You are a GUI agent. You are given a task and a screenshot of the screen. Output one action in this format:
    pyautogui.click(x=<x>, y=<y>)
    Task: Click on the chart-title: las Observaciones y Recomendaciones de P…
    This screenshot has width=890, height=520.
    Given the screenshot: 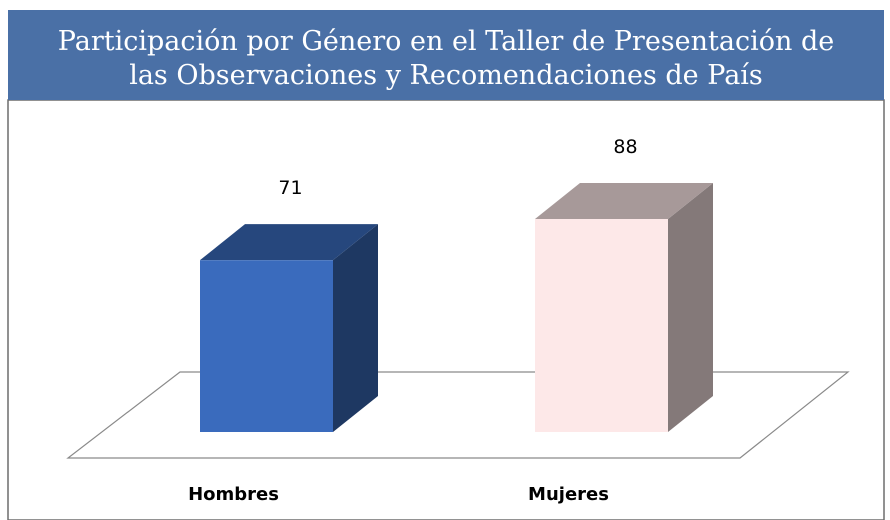 What is the action you would take?
    pyautogui.click(x=446, y=75)
    